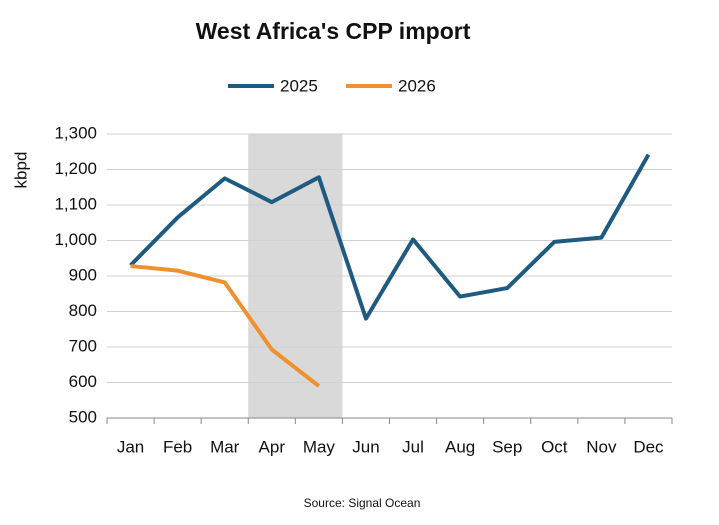  I want to click on y-tick-label: 1,200, so click(75, 168).